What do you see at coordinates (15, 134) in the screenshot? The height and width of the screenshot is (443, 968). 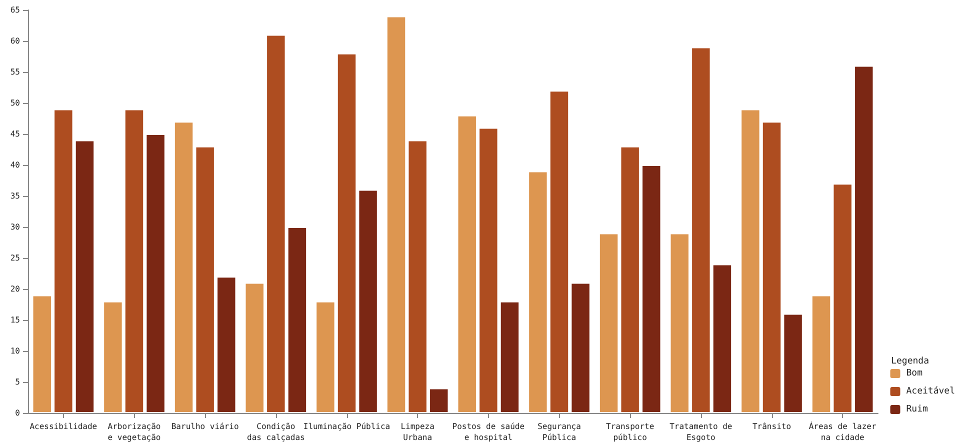 I see `y-tick-label: 45` at bounding box center [15, 134].